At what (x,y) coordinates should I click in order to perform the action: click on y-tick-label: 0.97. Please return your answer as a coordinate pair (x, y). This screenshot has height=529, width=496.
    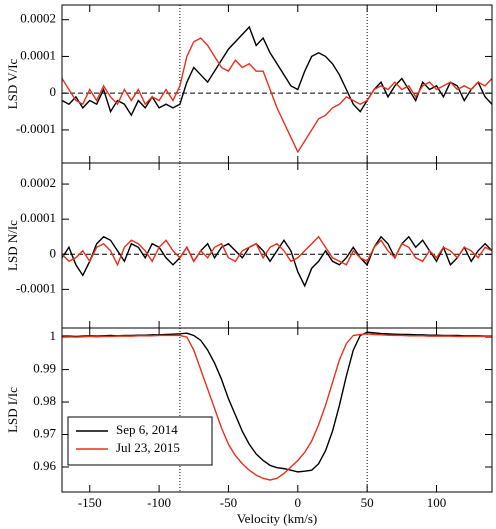
    Looking at the image, I should click on (44, 433).